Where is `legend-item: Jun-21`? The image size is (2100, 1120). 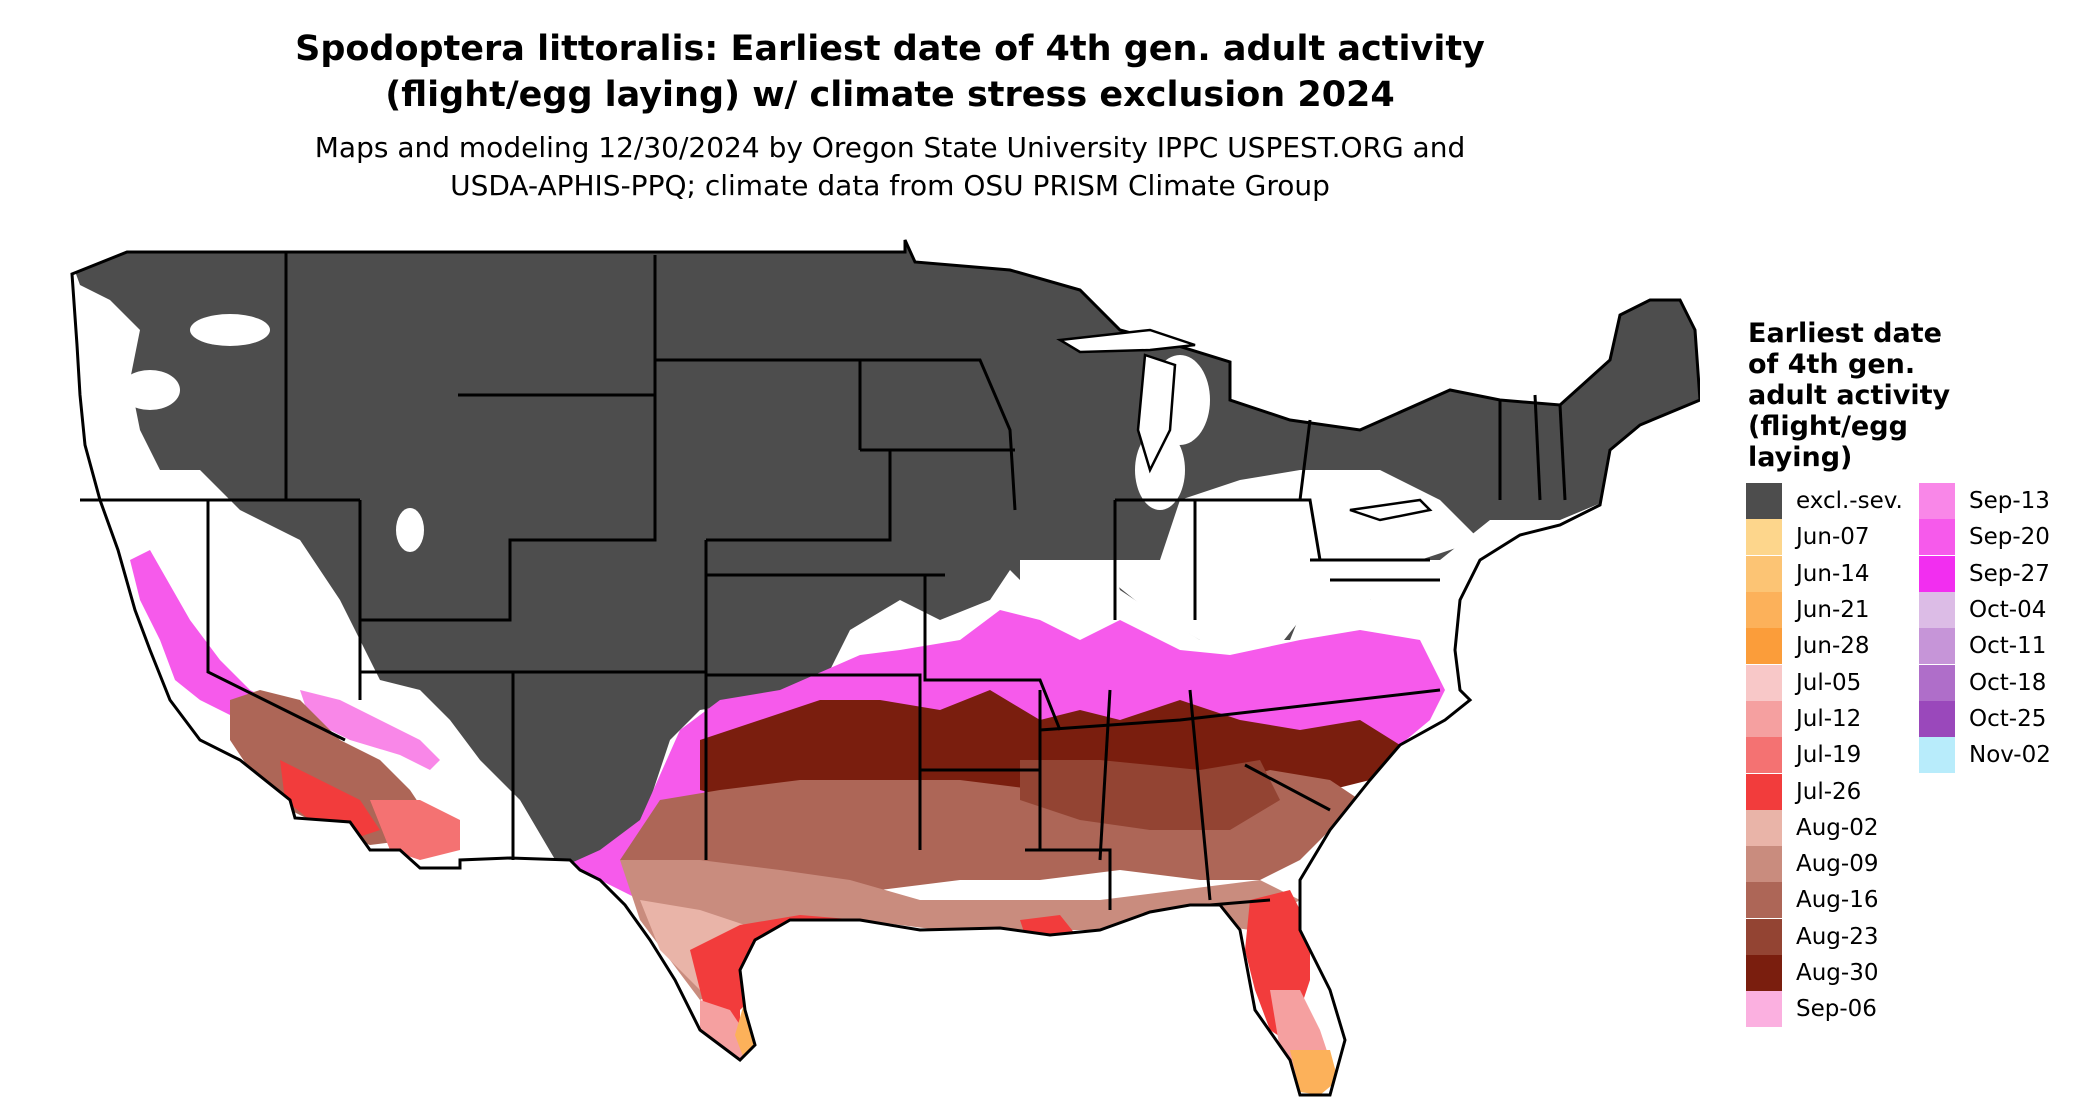 legend-item: Jun-21 is located at coordinates (1824, 610).